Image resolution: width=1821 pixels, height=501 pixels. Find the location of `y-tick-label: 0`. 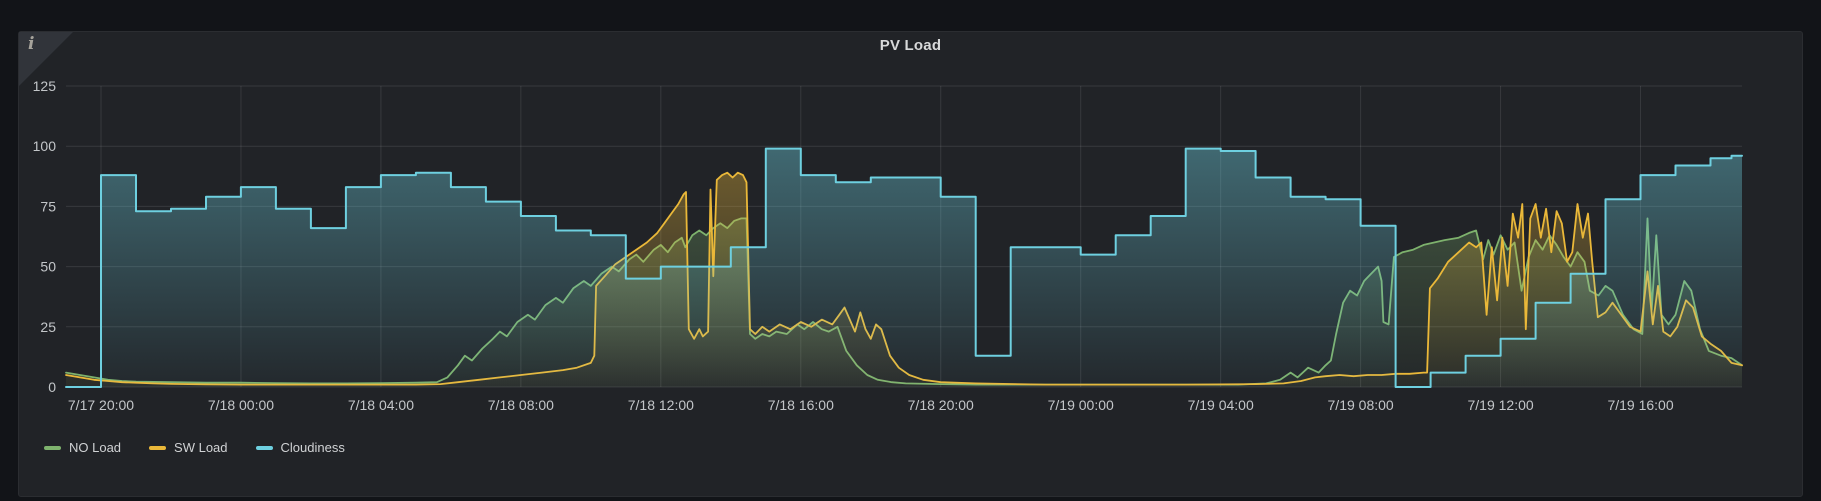

y-tick-label: 0 is located at coordinates (52, 387).